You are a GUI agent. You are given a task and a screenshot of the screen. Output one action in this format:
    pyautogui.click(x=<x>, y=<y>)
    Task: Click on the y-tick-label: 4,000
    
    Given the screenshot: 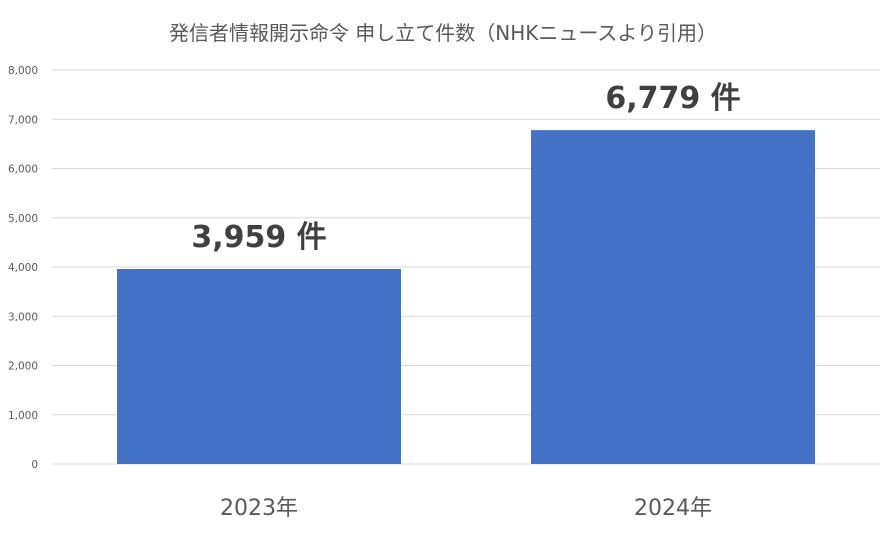 What is the action you would take?
    pyautogui.click(x=23, y=268)
    